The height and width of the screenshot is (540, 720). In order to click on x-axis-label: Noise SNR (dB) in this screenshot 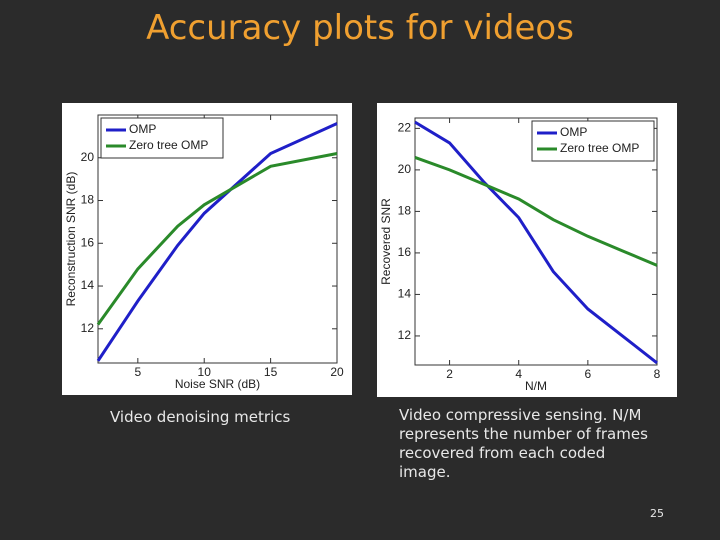, I will do `click(217, 384)`.